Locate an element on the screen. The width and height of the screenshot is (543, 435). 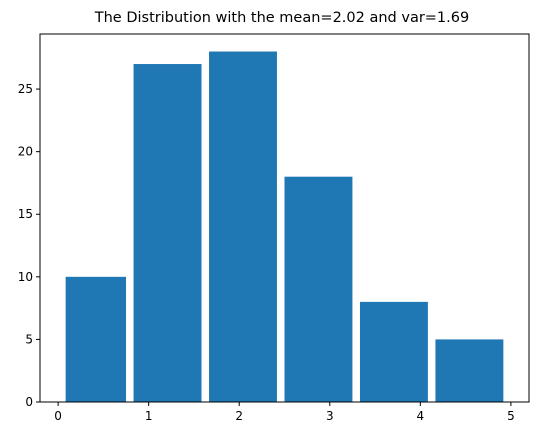
x-tick-label-5: 5 is located at coordinates (511, 416).